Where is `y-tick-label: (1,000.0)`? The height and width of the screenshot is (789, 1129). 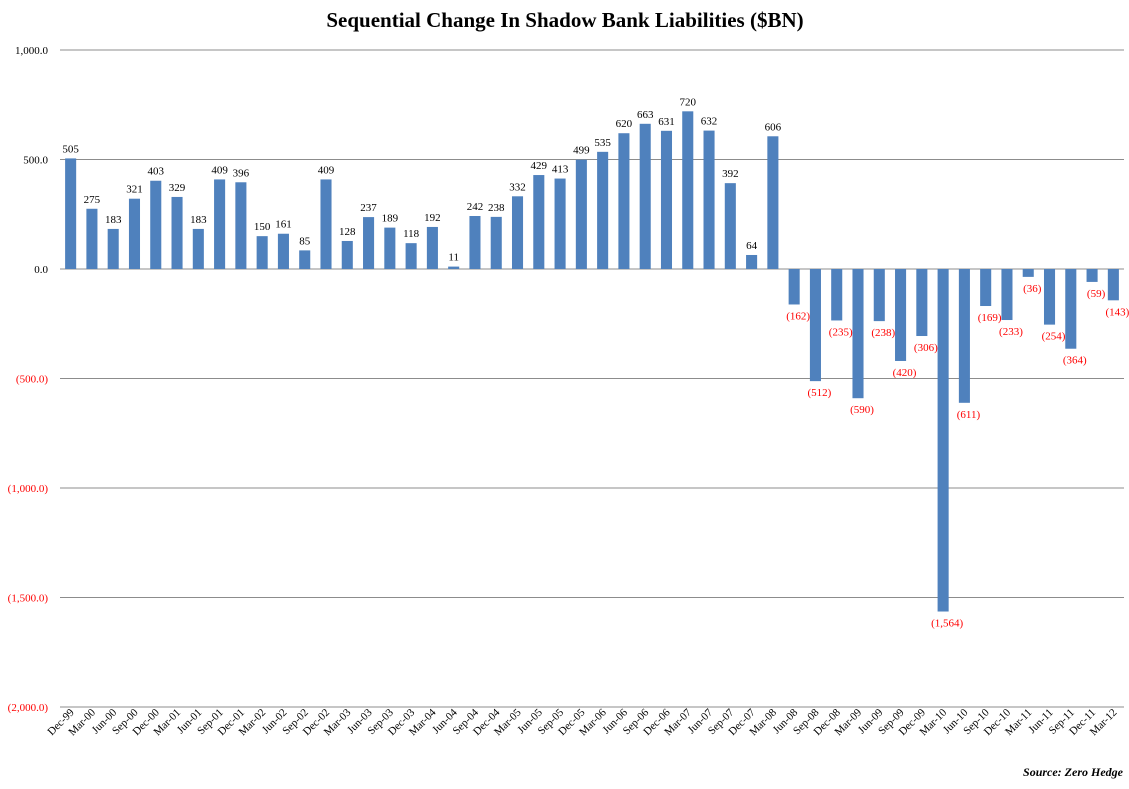 y-tick-label: (1,000.0) is located at coordinates (28, 489).